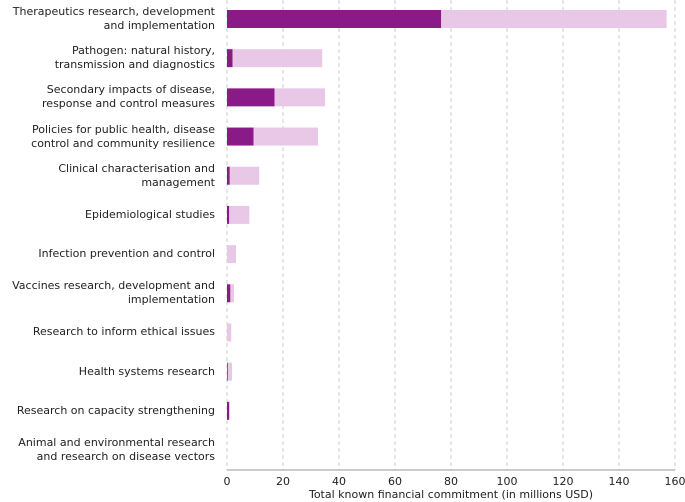 Image resolution: width=685 pixels, height=502 pixels. I want to click on x-tick-label: 20, so click(283, 481).